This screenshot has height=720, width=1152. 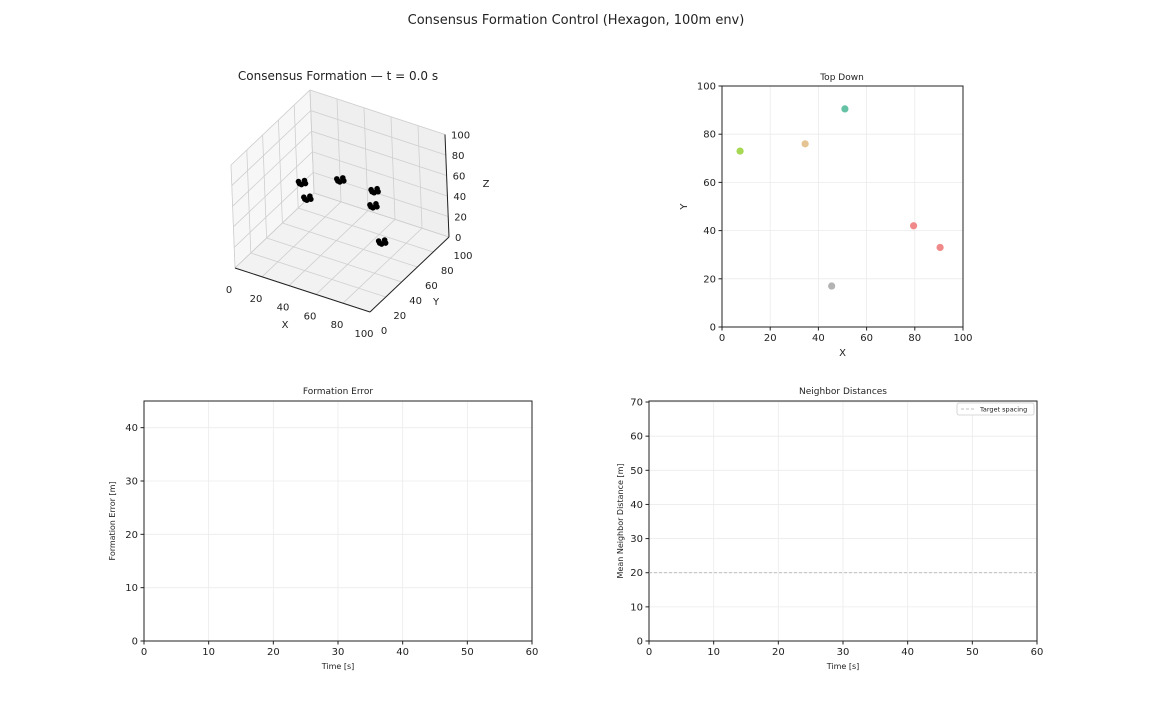 I want to click on y-axis-label: Formation Error [m], so click(x=112, y=521).